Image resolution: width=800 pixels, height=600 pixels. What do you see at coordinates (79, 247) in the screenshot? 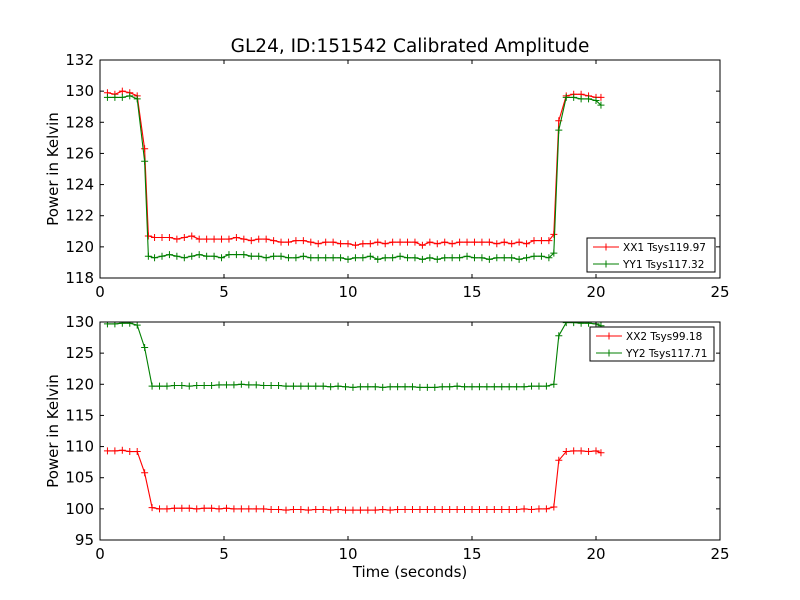
I see `subplot-1-y-tick-label: 120` at bounding box center [79, 247].